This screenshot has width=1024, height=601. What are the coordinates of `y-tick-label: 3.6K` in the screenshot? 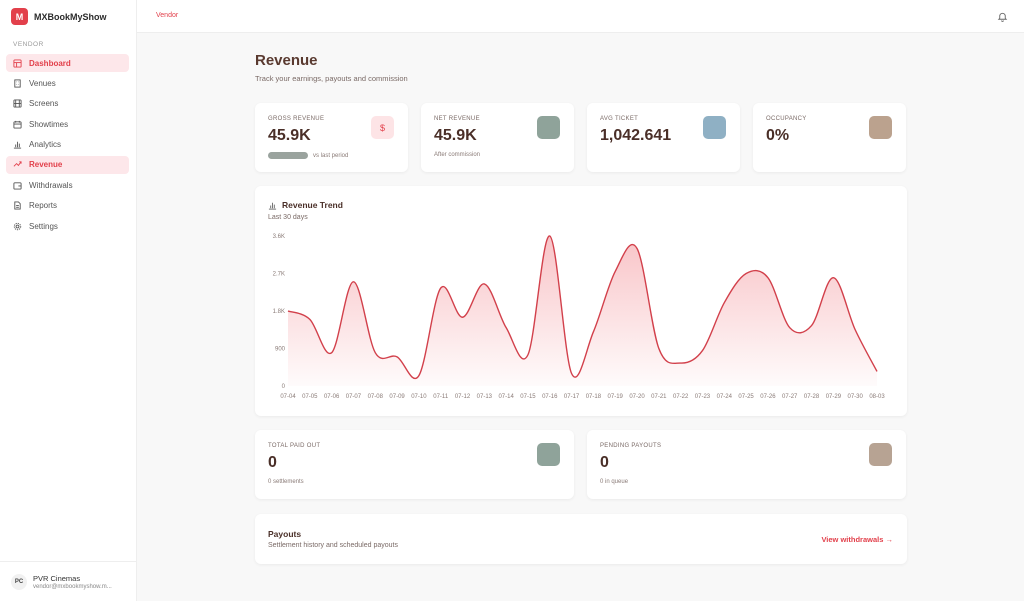 It's located at (279, 237).